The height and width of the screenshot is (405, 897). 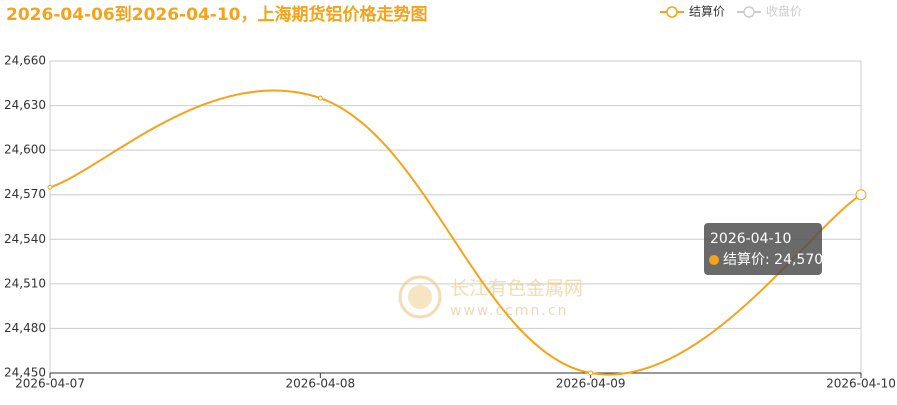 What do you see at coordinates (784, 11) in the screenshot?
I see `legend-label: 收盘价` at bounding box center [784, 11].